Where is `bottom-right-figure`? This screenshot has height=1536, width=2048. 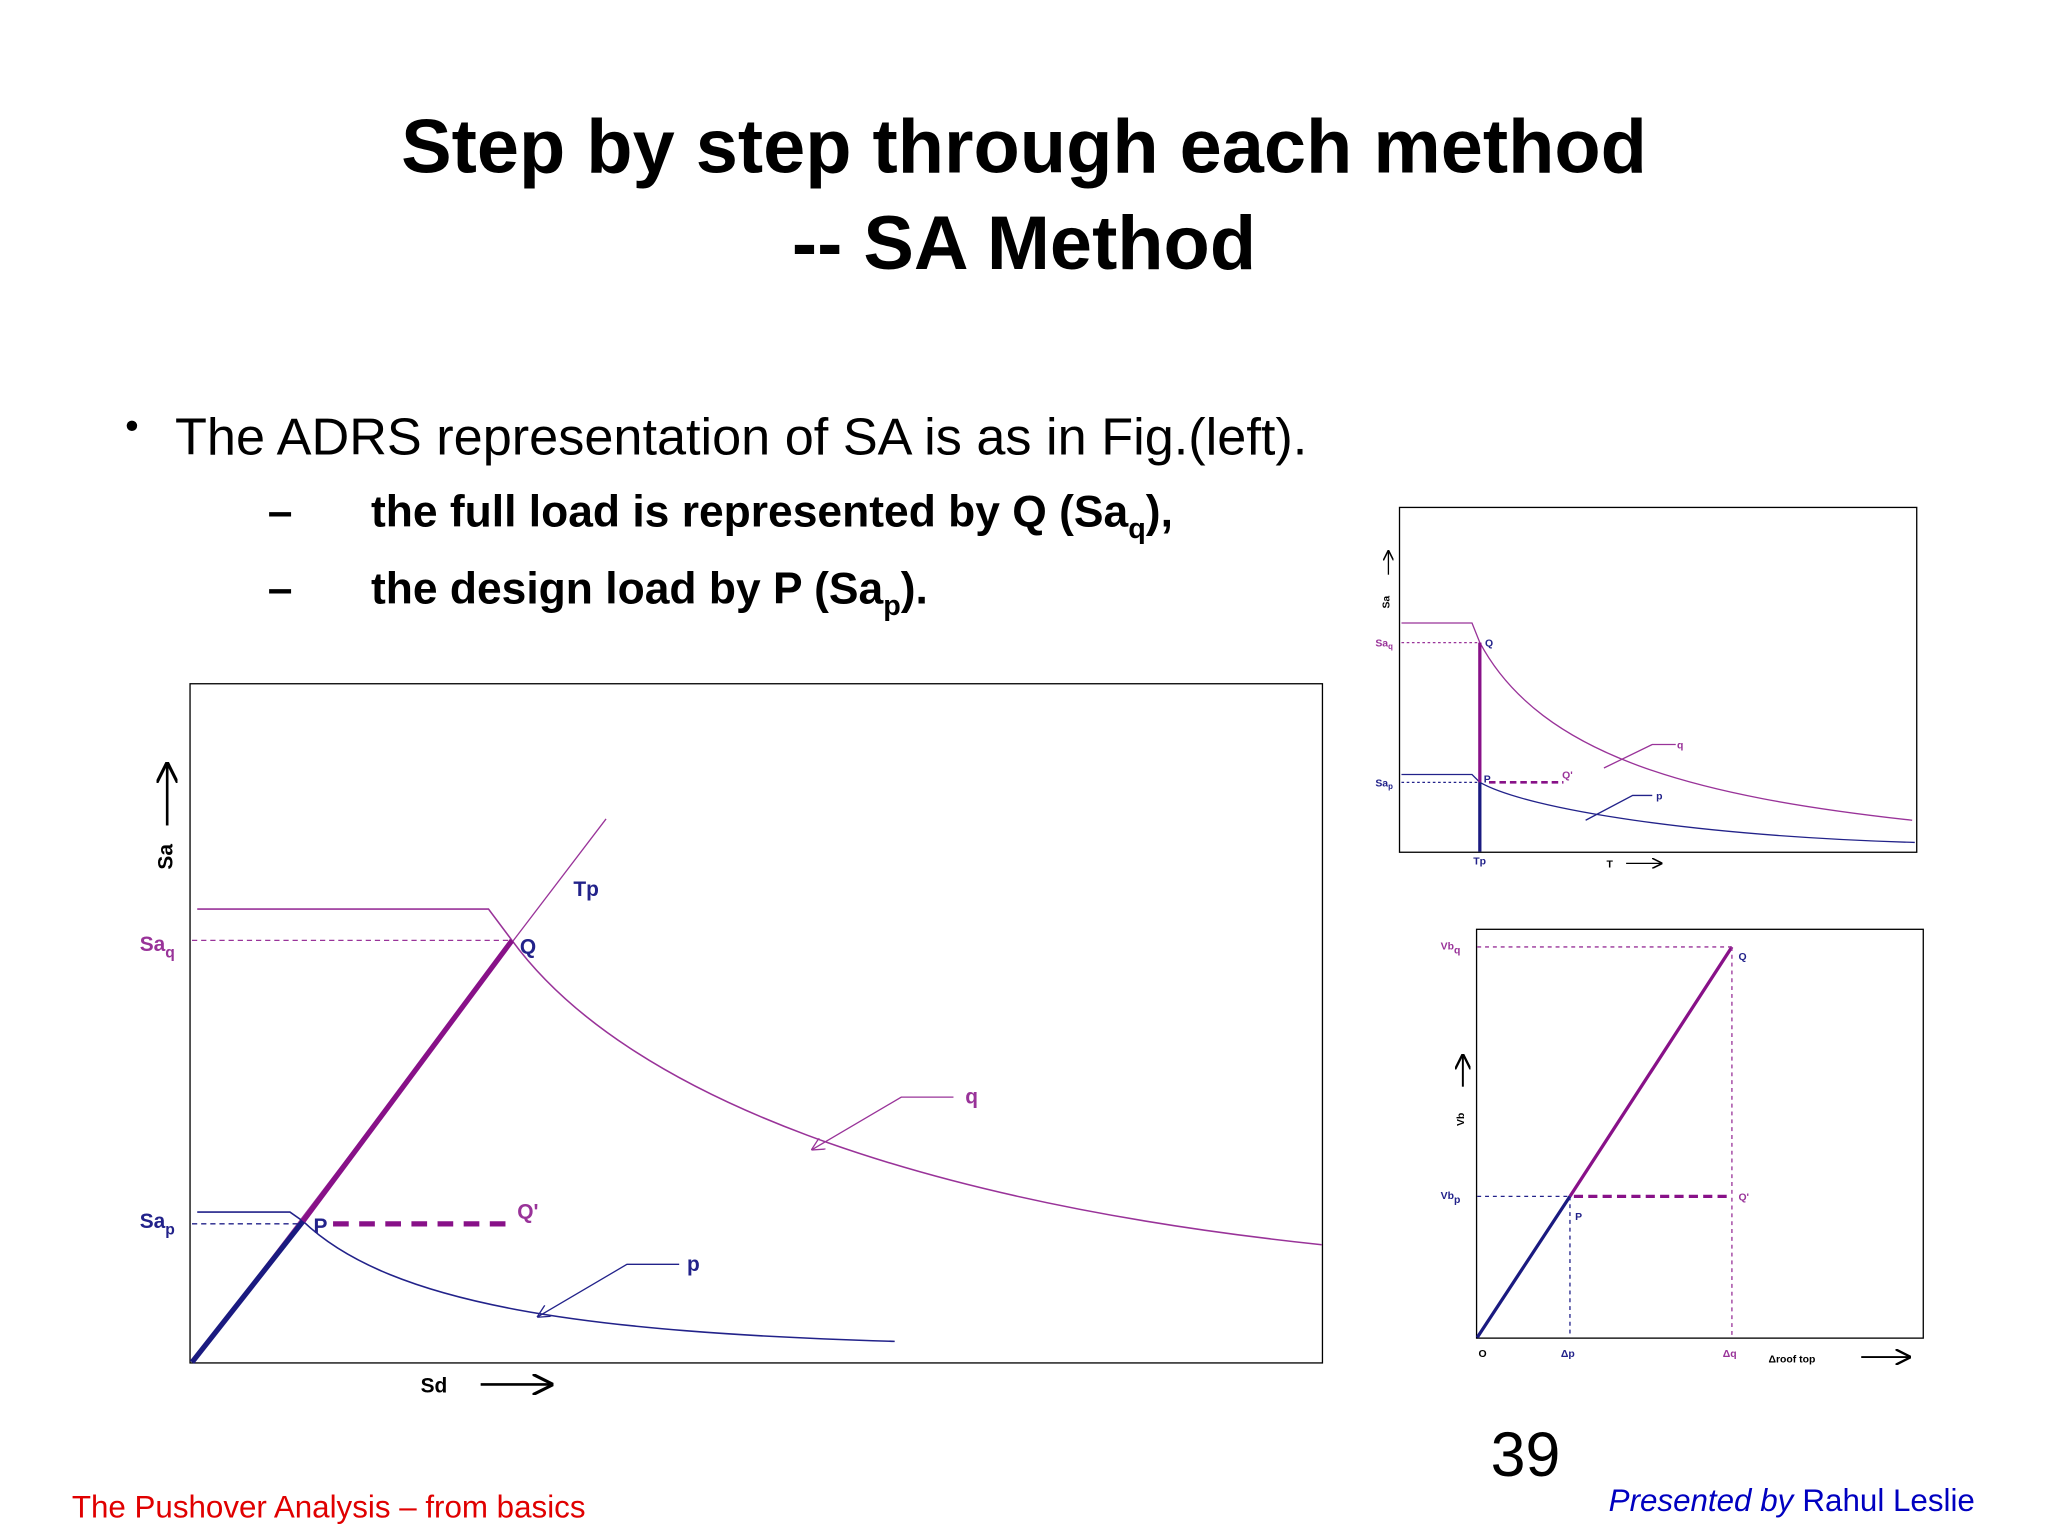
bottom-right-figure is located at coordinates (1693, 1142).